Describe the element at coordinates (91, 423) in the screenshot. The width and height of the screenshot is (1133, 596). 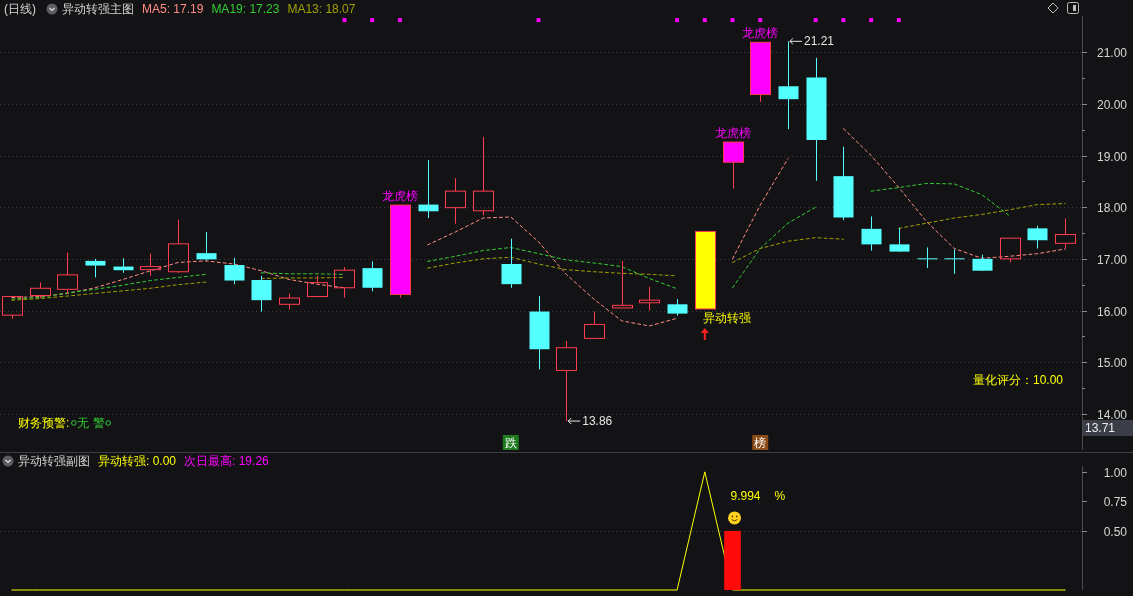
I see `annotation: 无 警` at that location.